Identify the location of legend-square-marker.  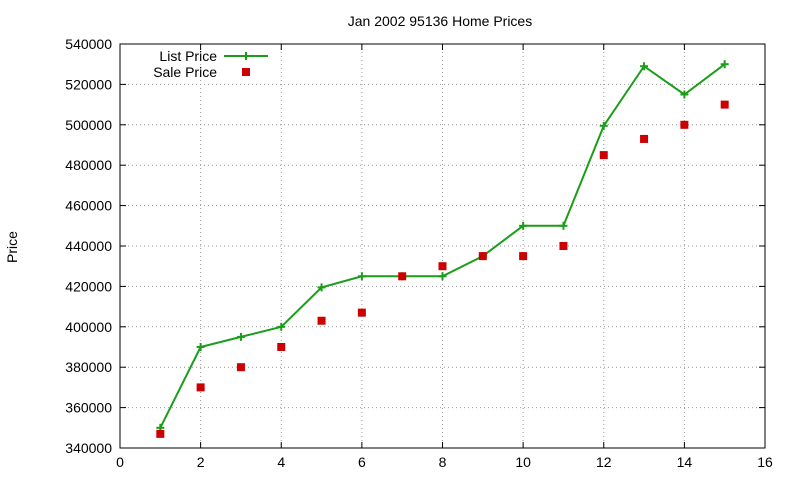
(246, 72).